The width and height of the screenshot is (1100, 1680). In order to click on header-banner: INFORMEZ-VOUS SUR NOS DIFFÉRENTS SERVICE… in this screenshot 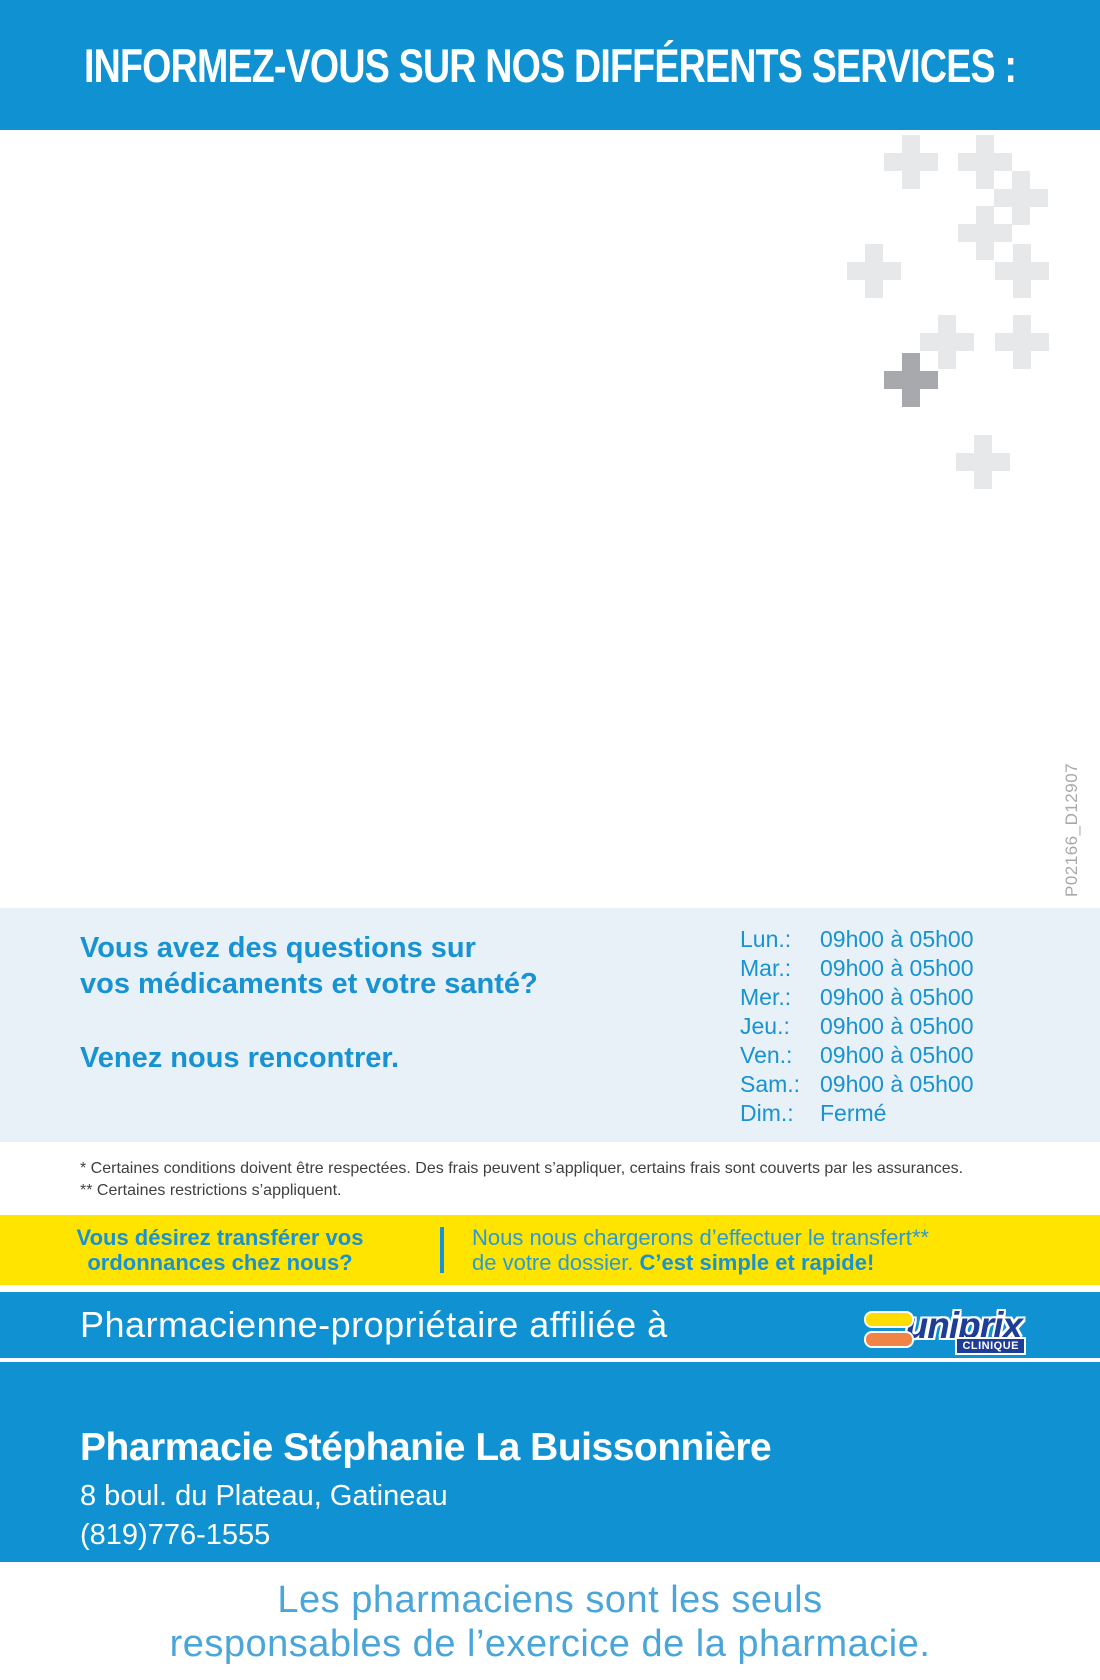, I will do `click(550, 65)`.